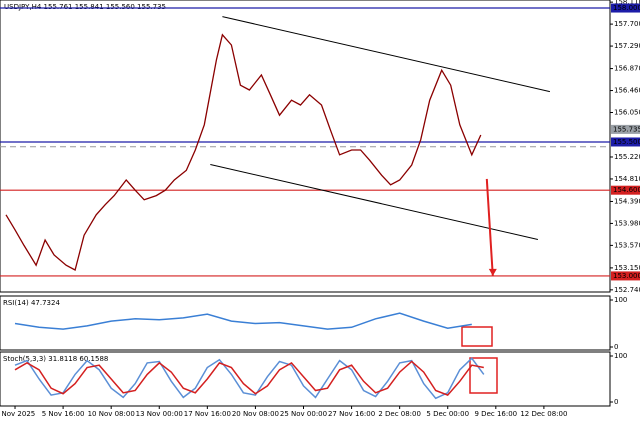 Image resolution: width=640 pixels, height=422 pixels. What do you see at coordinates (627, 179) in the screenshot?
I see `y-tick-label: 154.810` at bounding box center [627, 179].